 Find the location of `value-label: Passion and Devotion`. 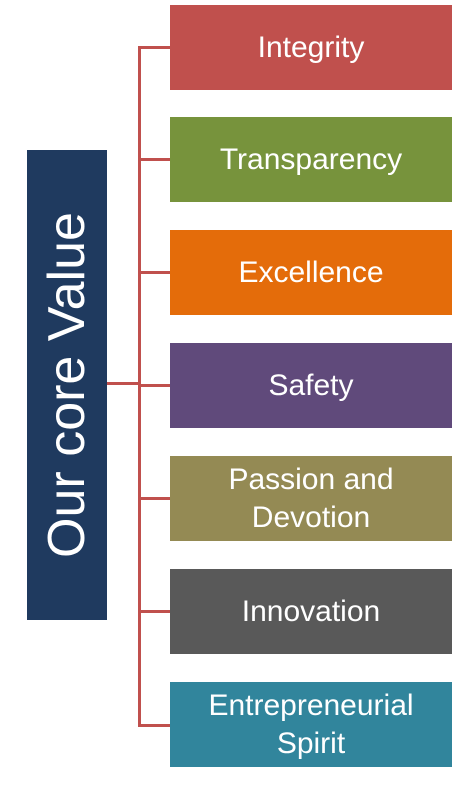

value-label: Passion and Devotion is located at coordinates (311, 498).